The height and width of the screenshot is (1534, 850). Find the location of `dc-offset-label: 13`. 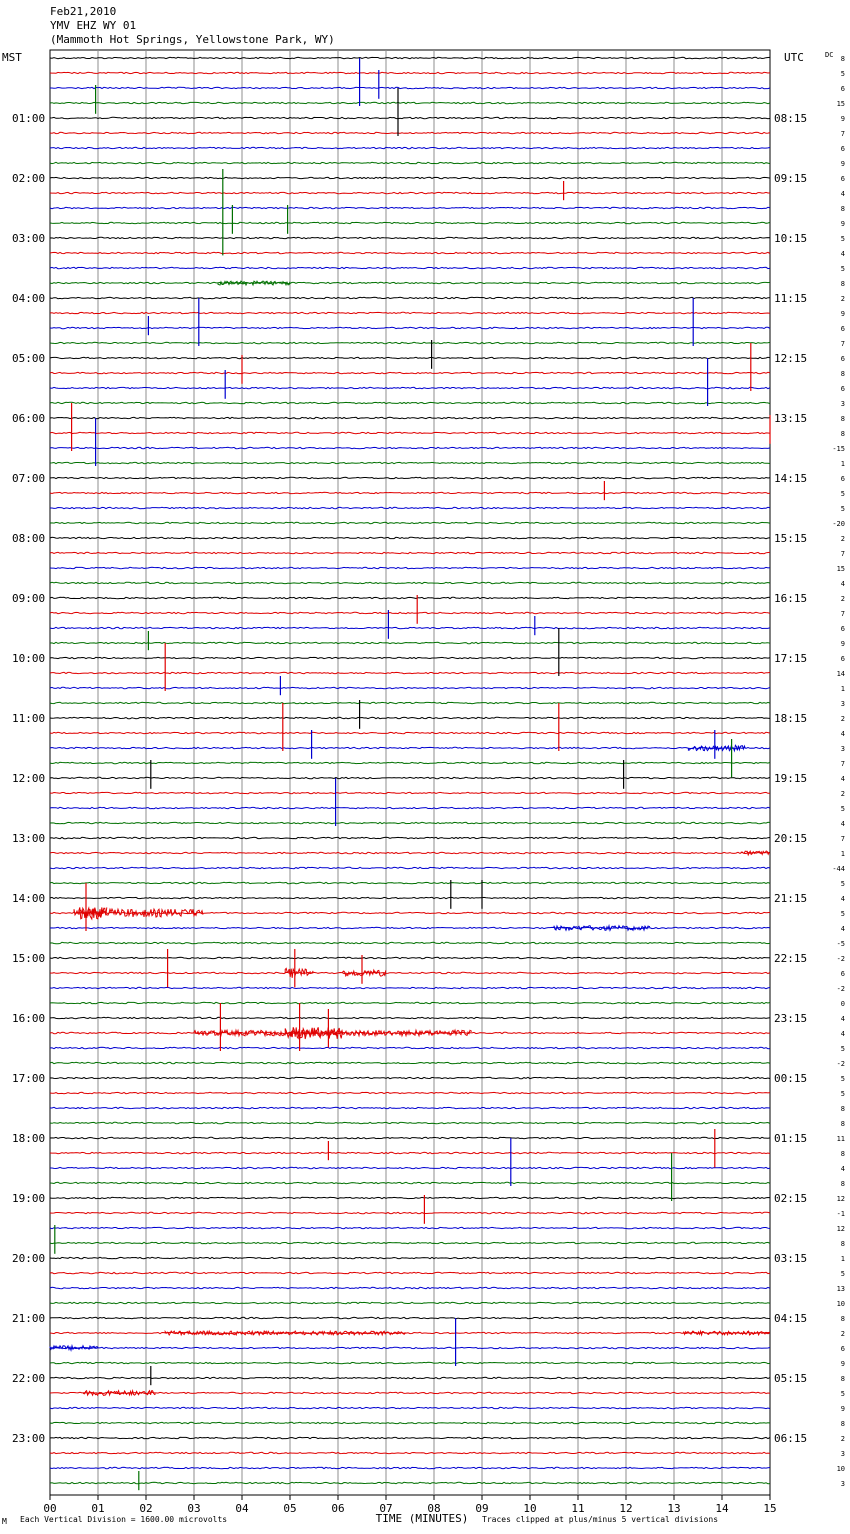

dc-offset-label: 13 is located at coordinates (841, 1289).